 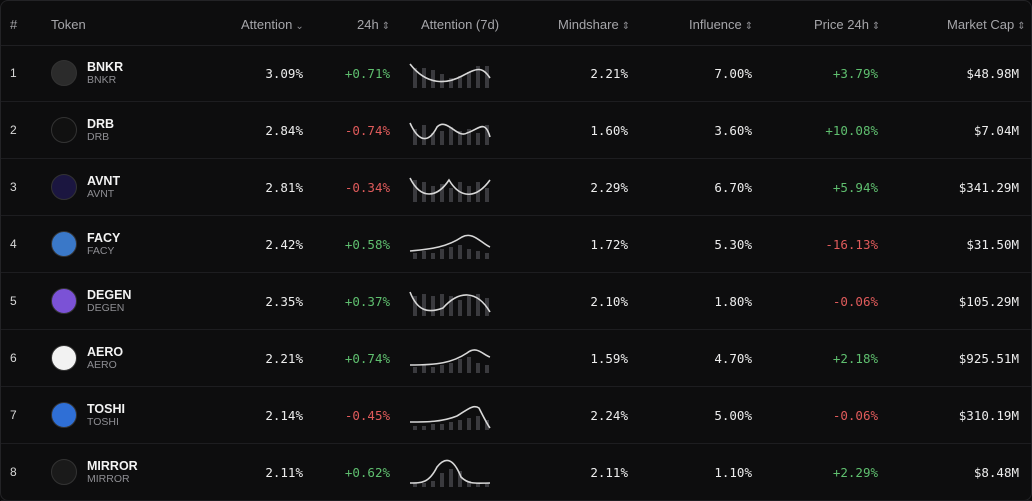 I want to click on market-cap-value: $31.50M, so click(x=992, y=244).